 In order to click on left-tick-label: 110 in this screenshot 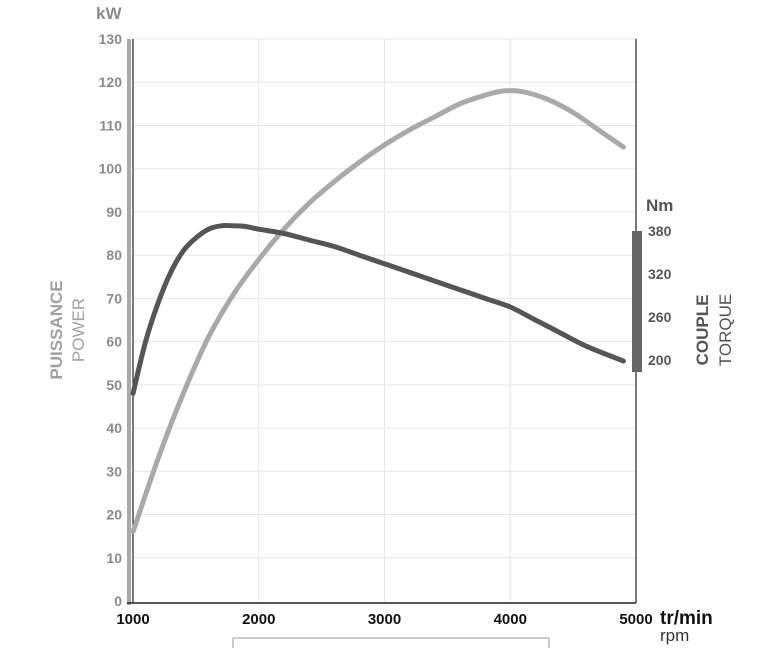, I will do `click(110, 125)`.